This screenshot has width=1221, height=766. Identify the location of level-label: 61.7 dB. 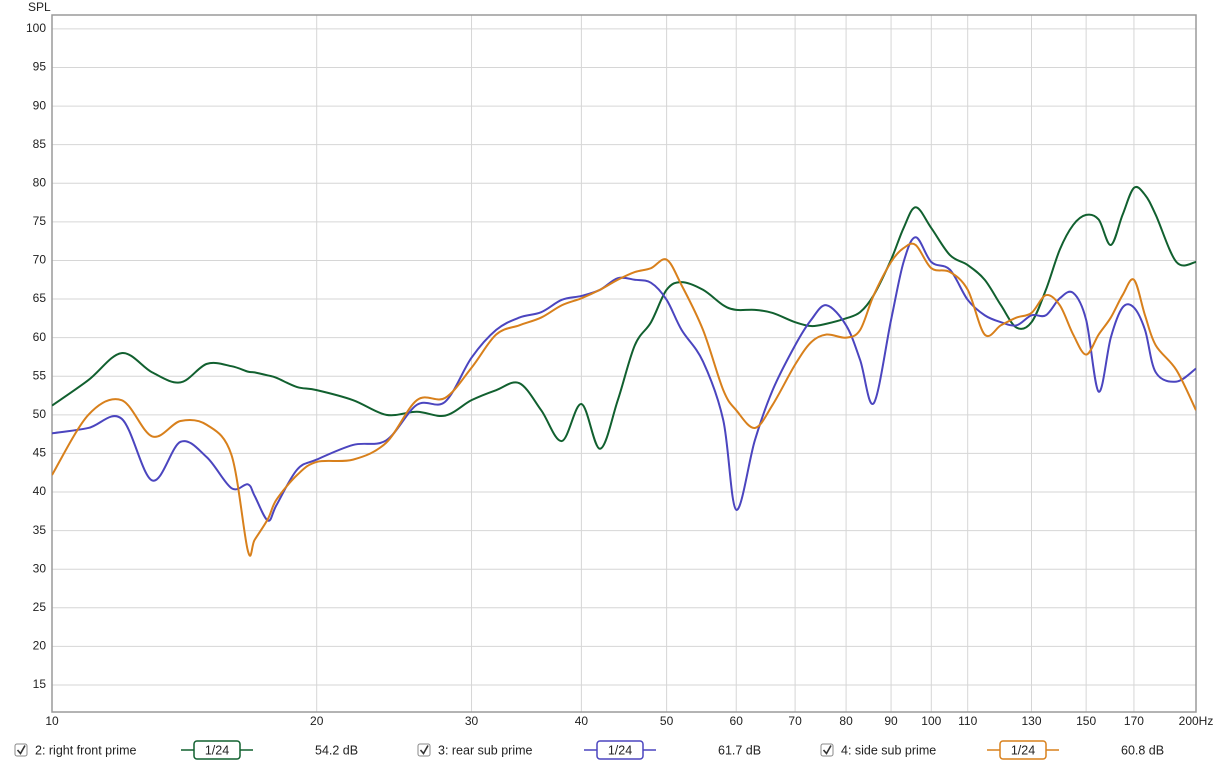
(739, 750).